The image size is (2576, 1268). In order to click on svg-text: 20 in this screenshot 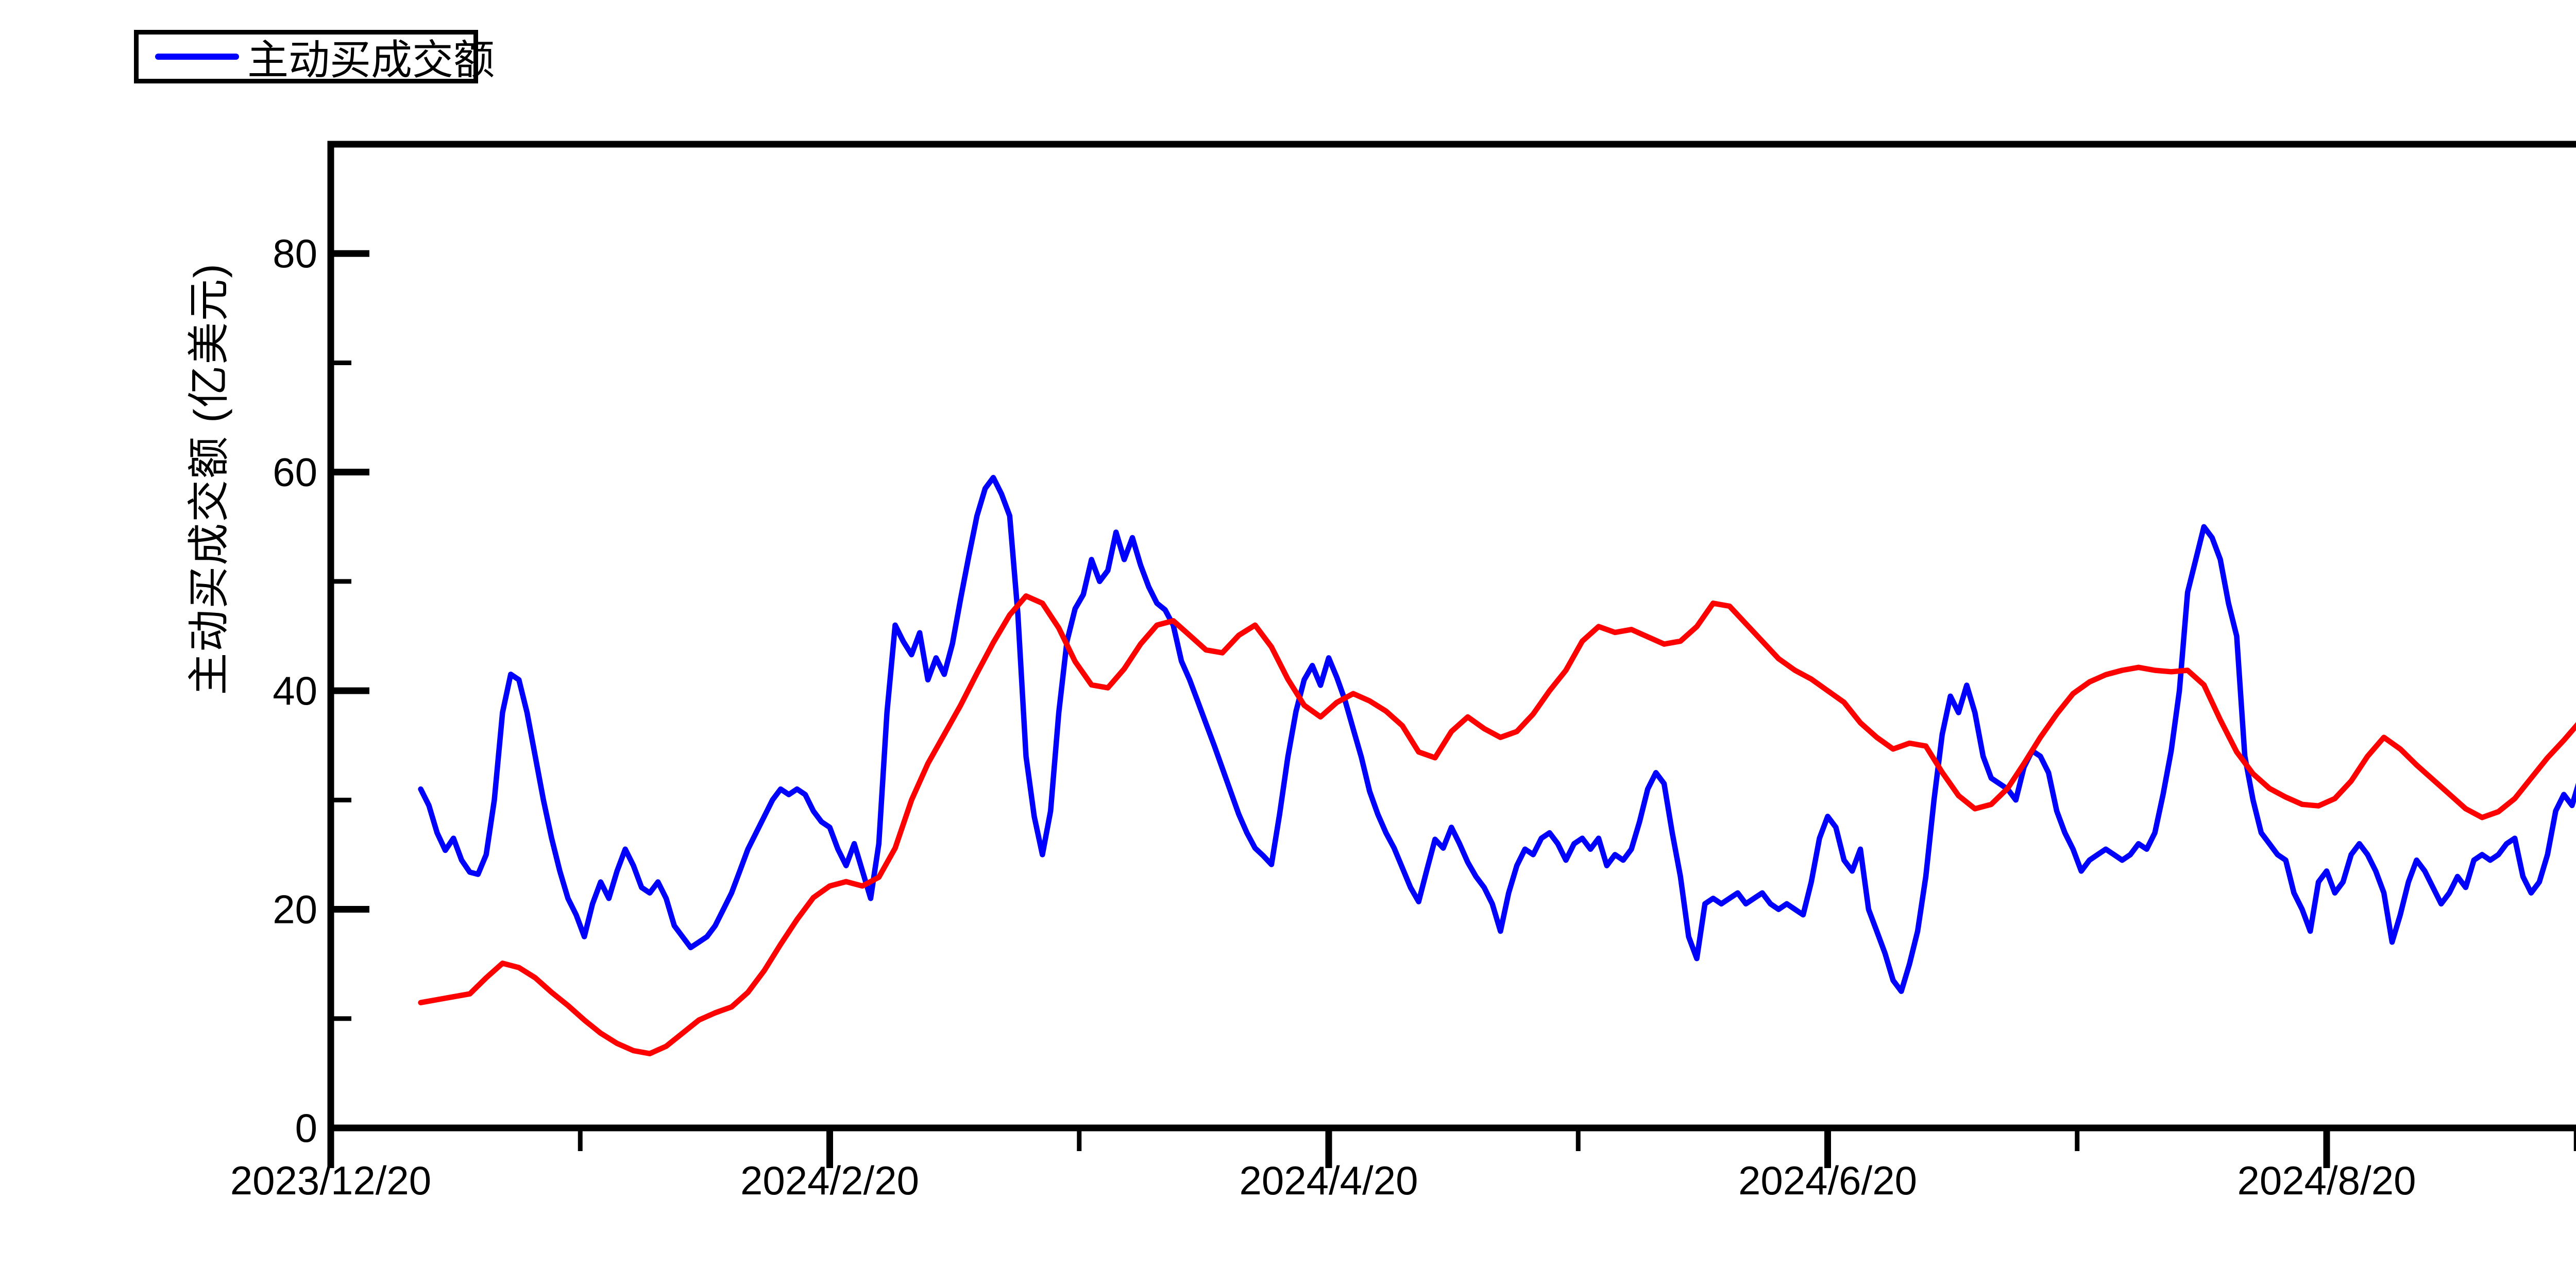, I will do `click(295, 909)`.